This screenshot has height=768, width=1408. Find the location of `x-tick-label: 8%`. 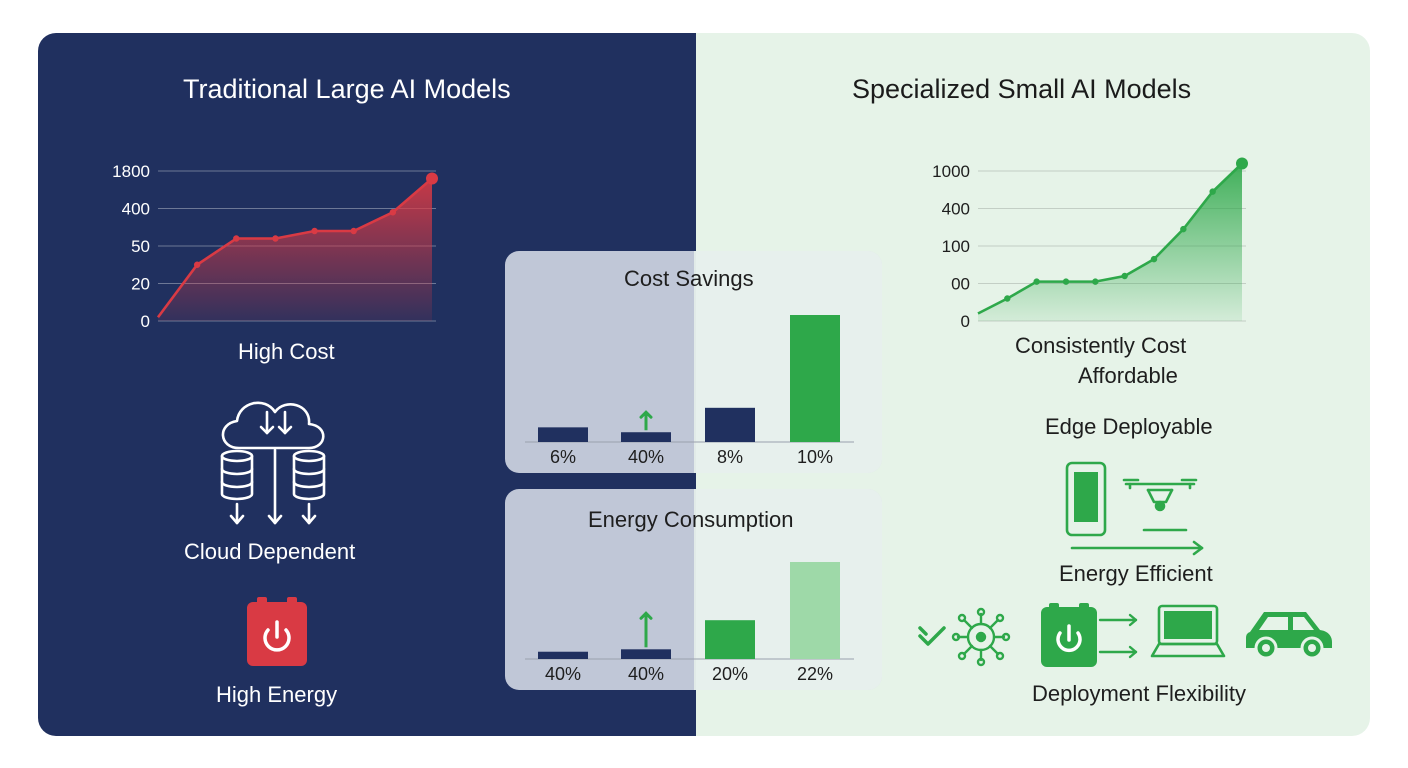

x-tick-label: 8% is located at coordinates (730, 457).